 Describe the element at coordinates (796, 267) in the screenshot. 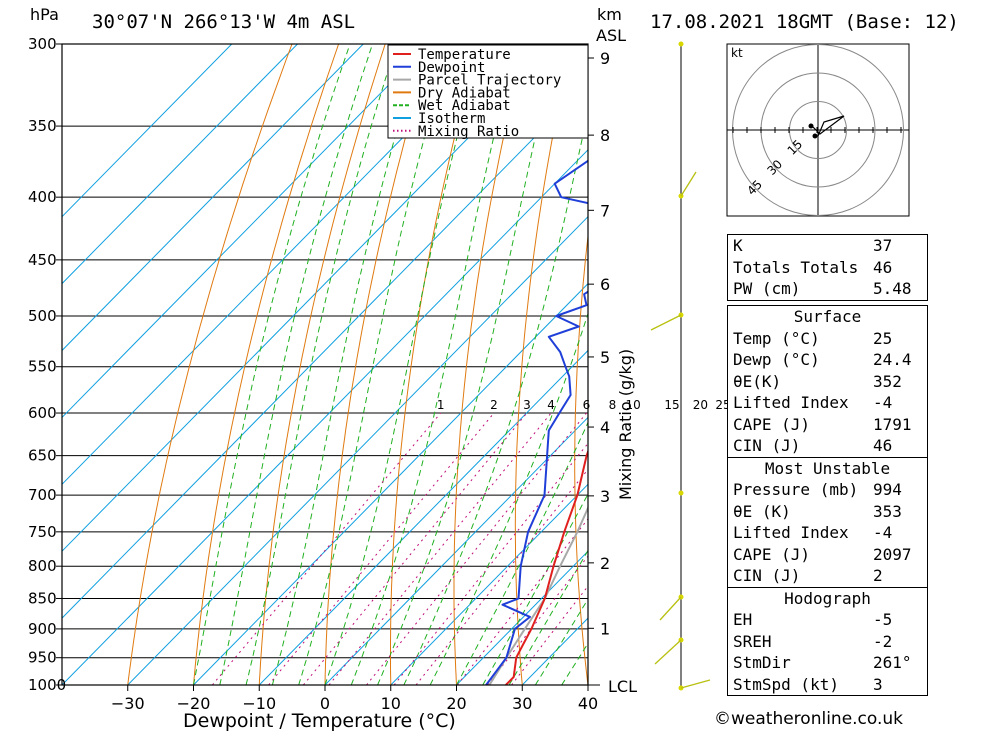

I see `index-label: Totals Totals` at that location.